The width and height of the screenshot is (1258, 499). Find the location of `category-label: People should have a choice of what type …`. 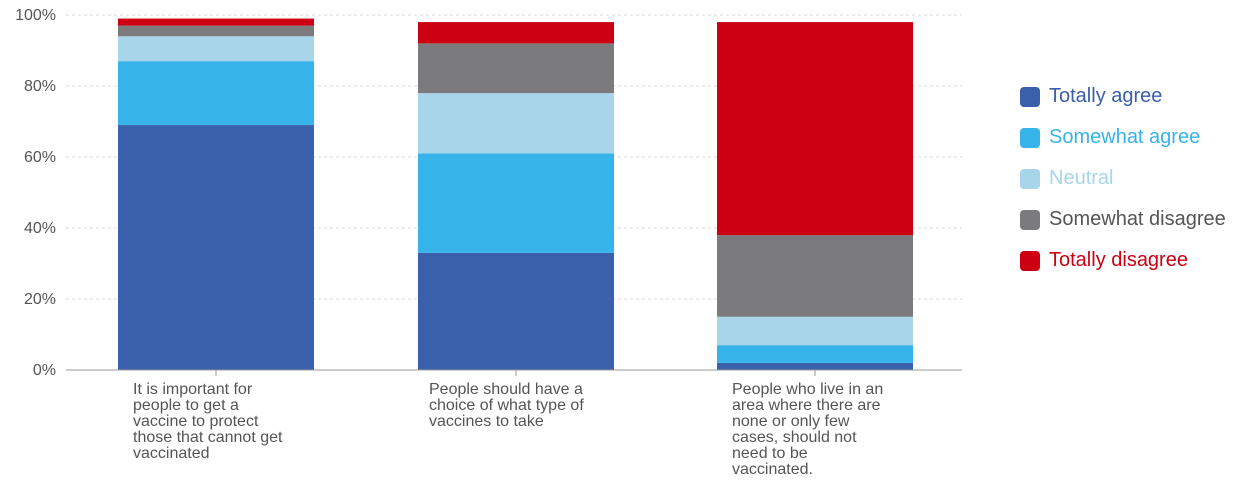

category-label: People should have a choice of what type … is located at coordinates (524, 406).